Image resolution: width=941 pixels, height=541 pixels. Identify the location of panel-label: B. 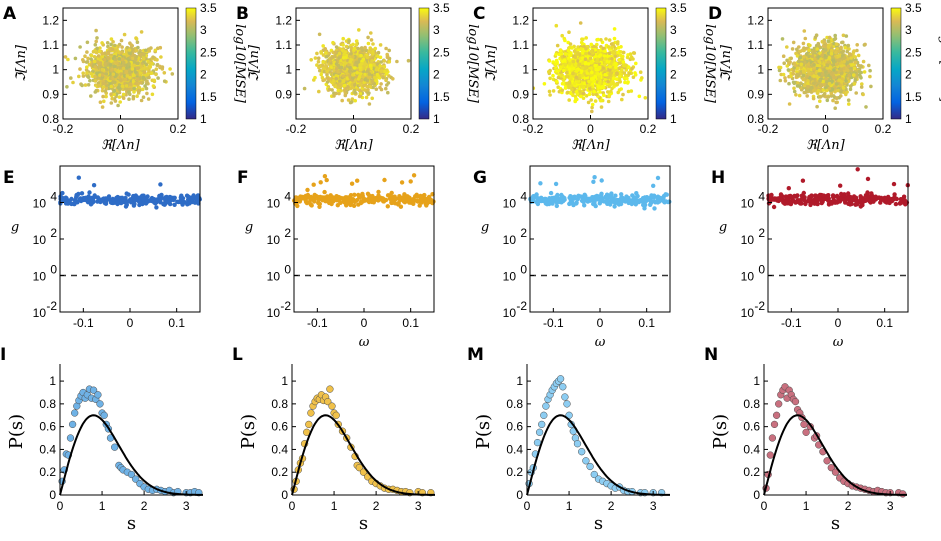
(242, 14).